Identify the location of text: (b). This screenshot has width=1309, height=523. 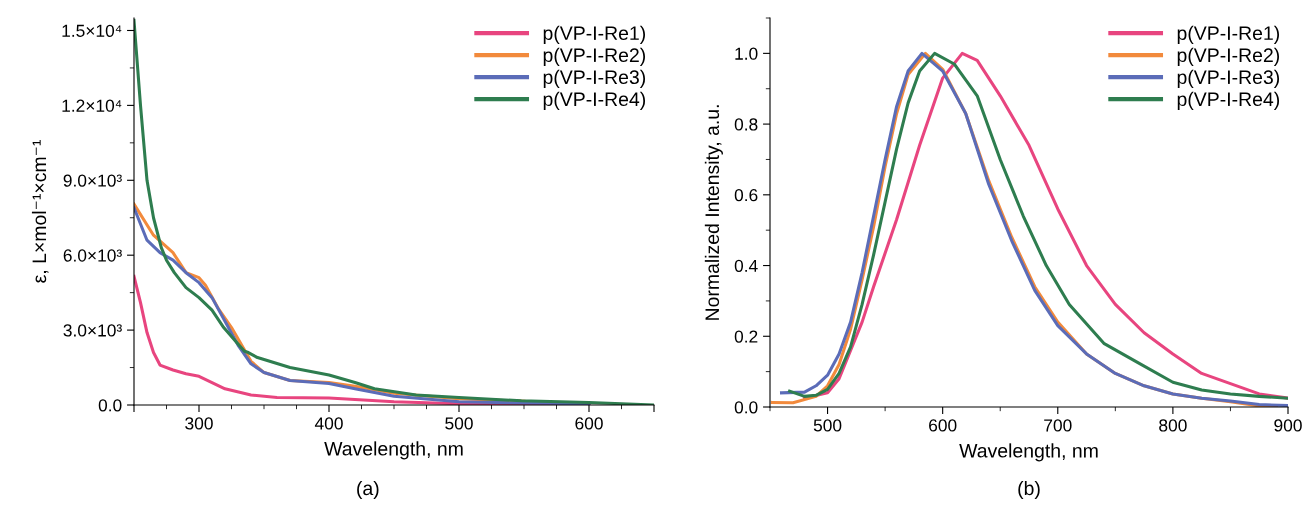
(1029, 490).